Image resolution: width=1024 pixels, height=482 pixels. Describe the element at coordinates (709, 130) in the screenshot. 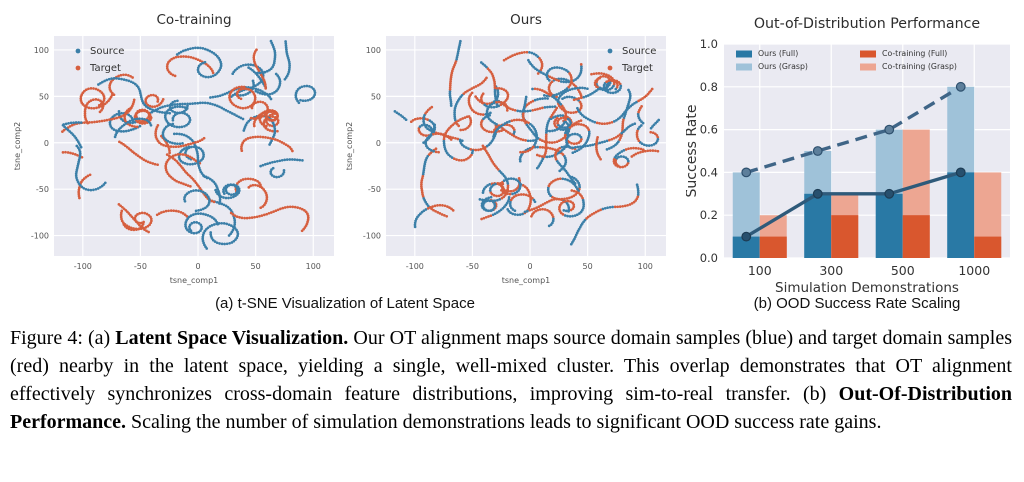

I see `svg-text: 0.6` at that location.